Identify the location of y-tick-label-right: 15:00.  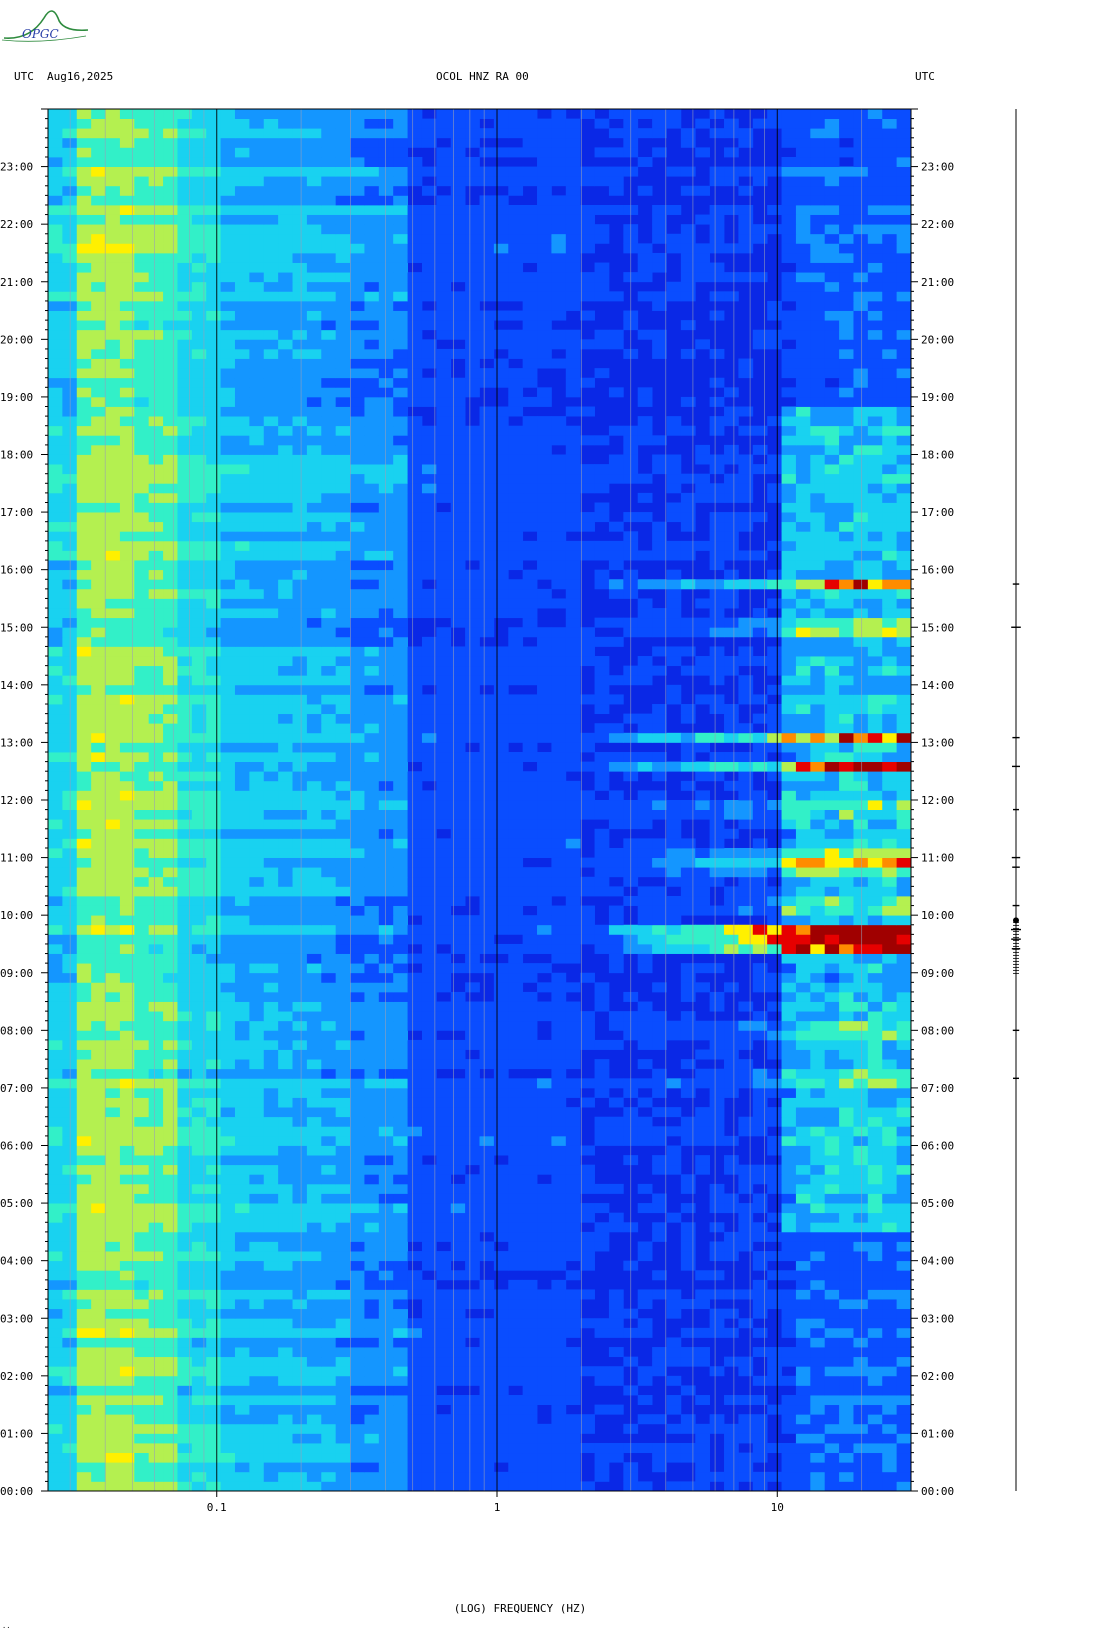
(937, 627).